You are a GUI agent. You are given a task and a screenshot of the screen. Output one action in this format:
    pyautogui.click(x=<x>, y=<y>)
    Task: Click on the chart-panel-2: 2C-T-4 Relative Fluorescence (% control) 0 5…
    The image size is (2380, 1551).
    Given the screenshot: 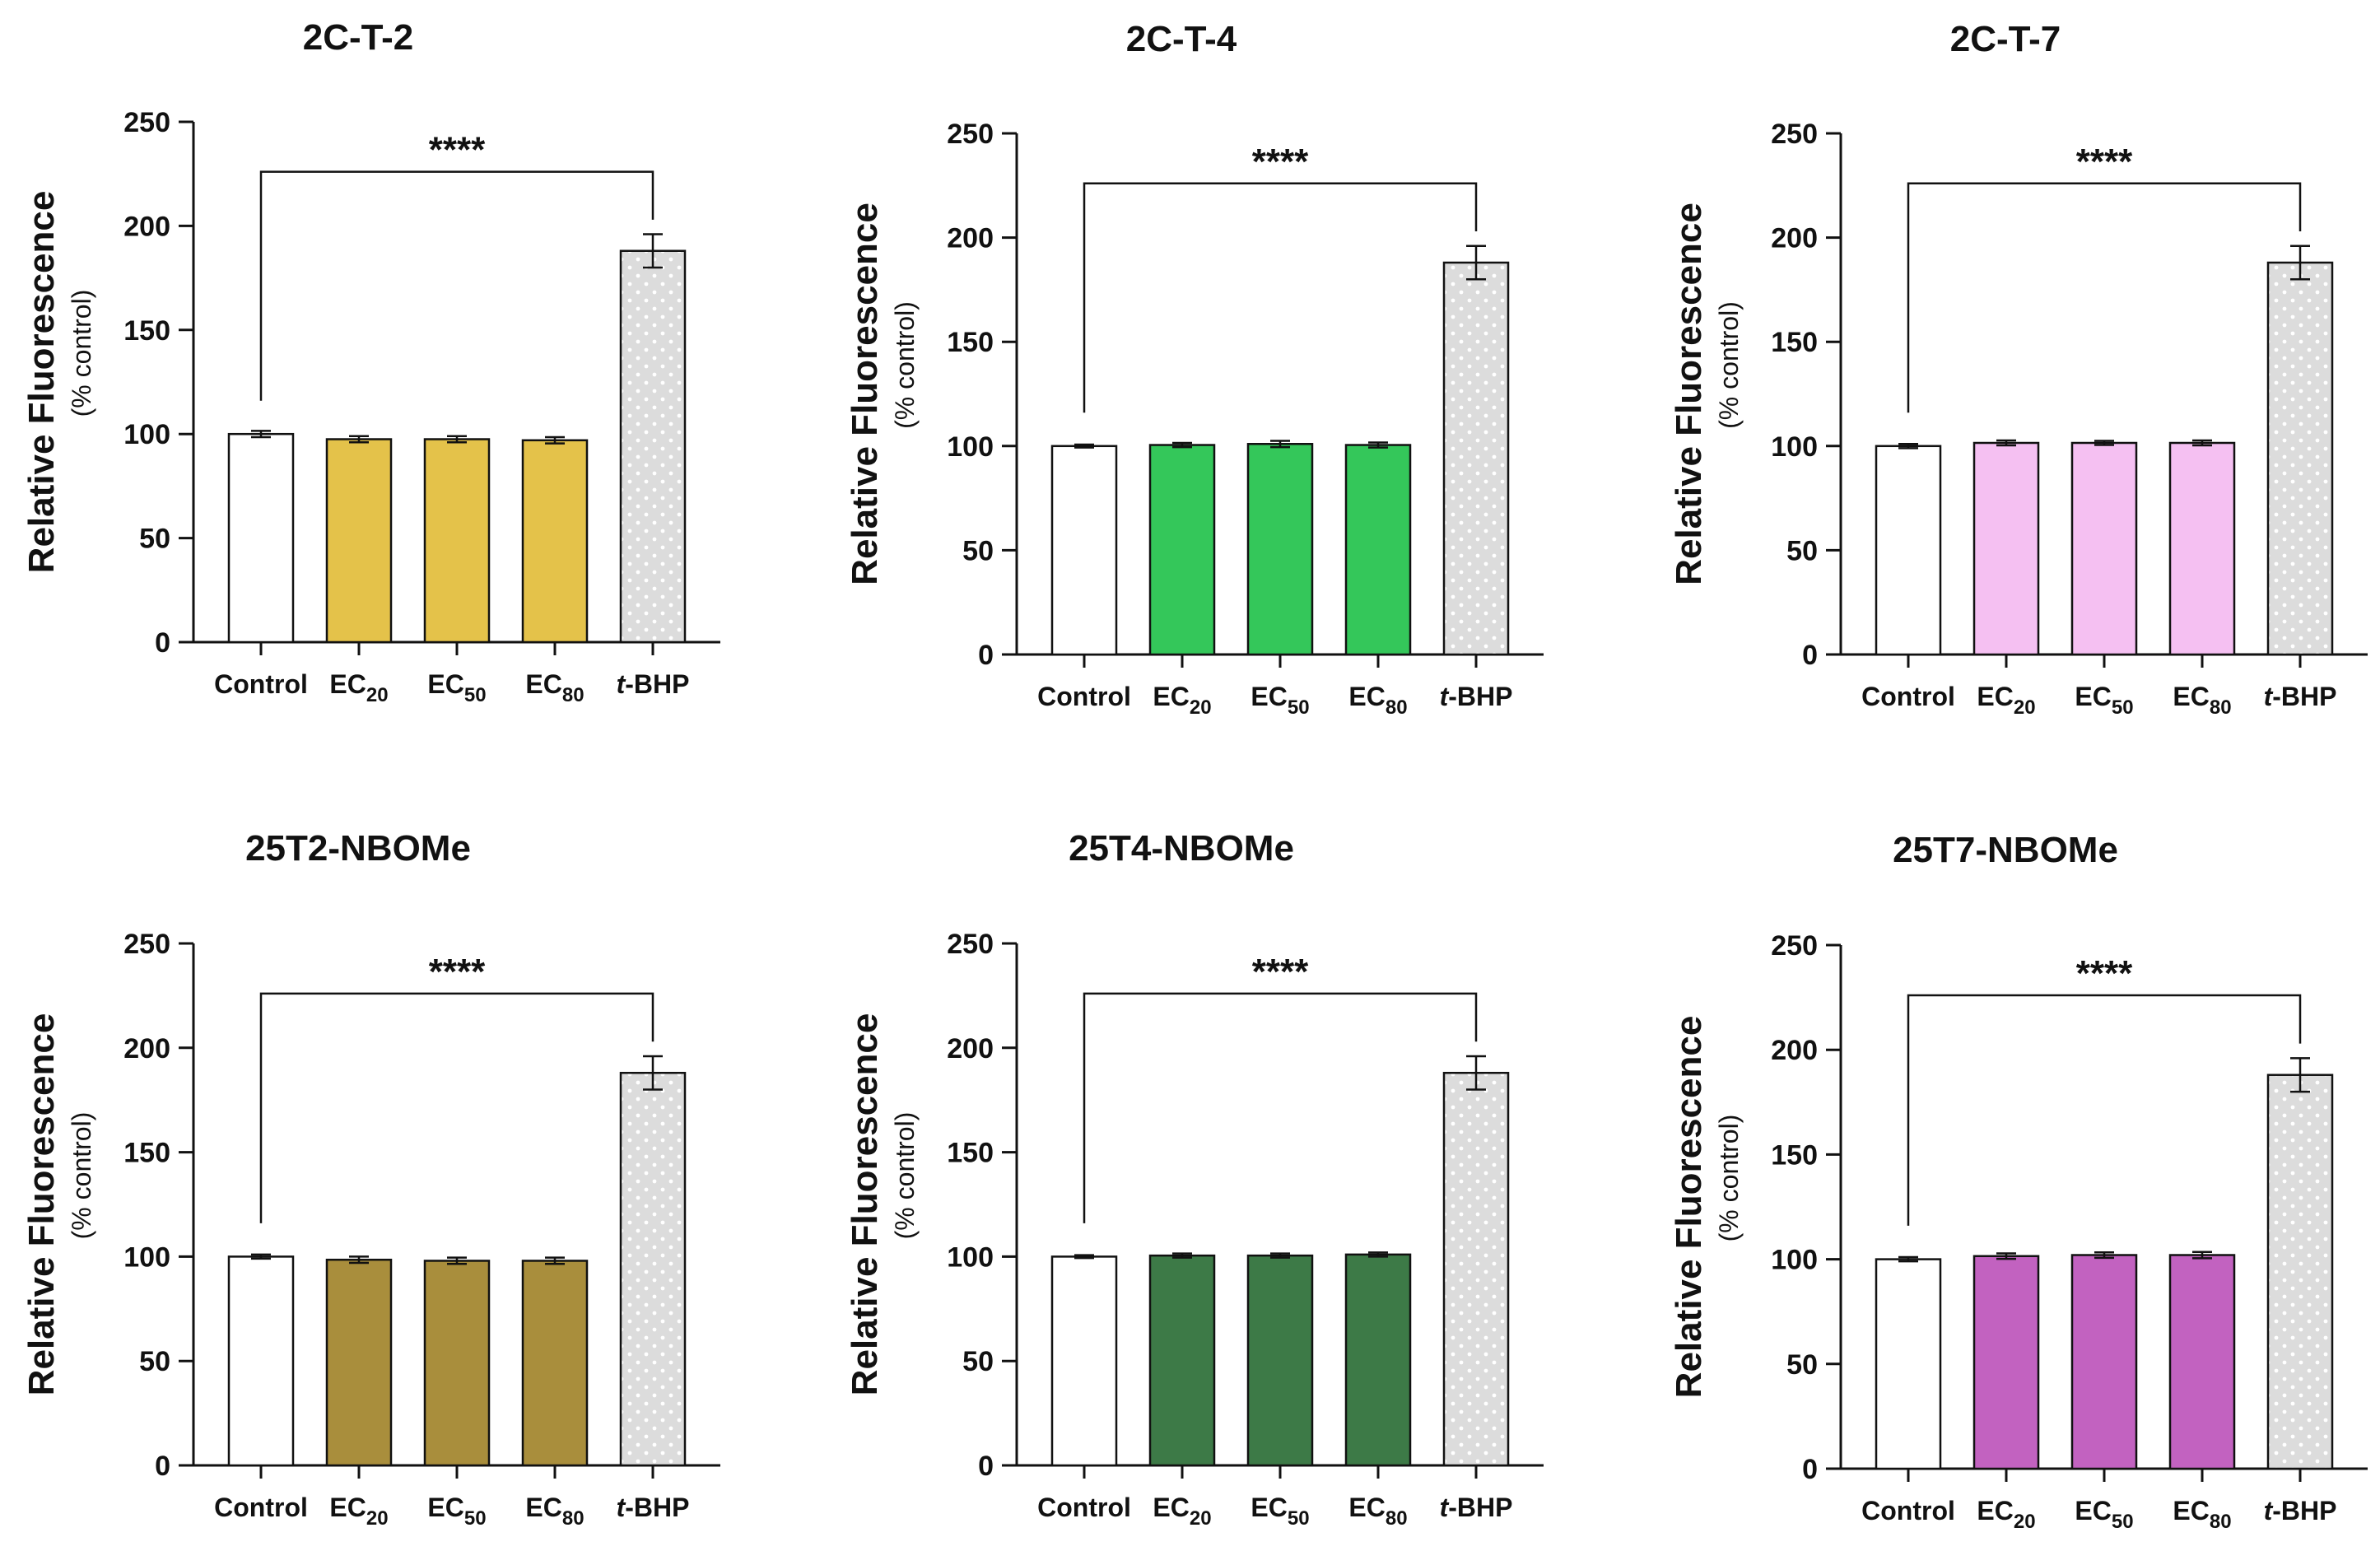 What is the action you would take?
    pyautogui.click(x=1194, y=369)
    